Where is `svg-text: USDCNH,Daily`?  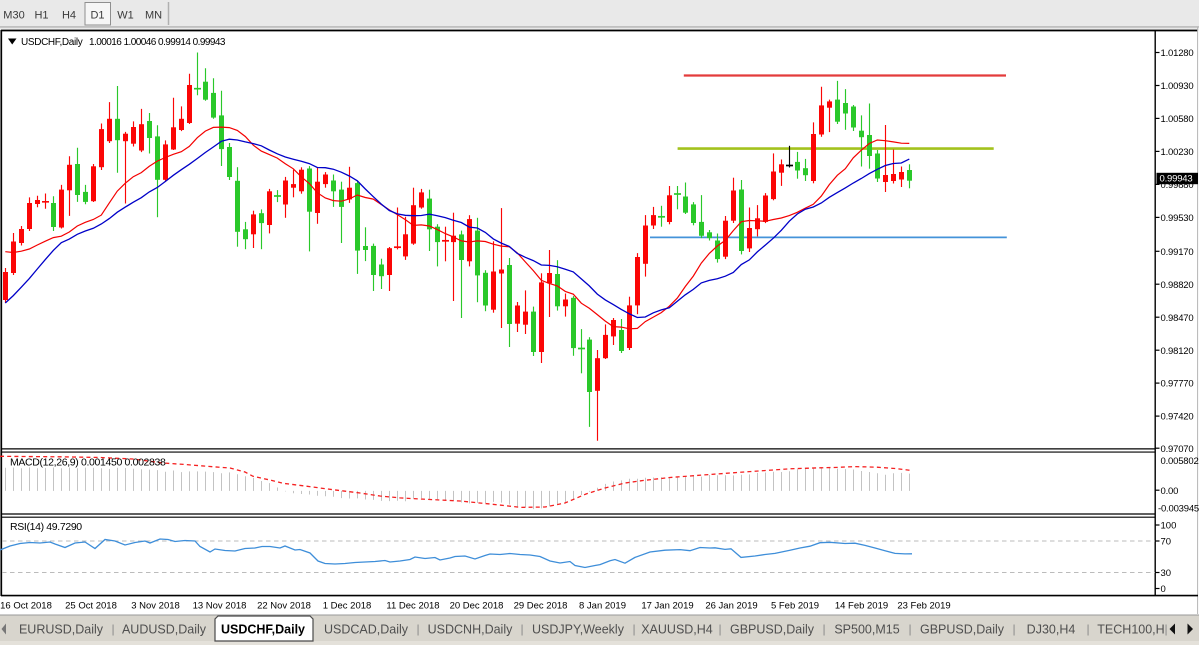
svg-text: USDCNH,Daily is located at coordinates (470, 630).